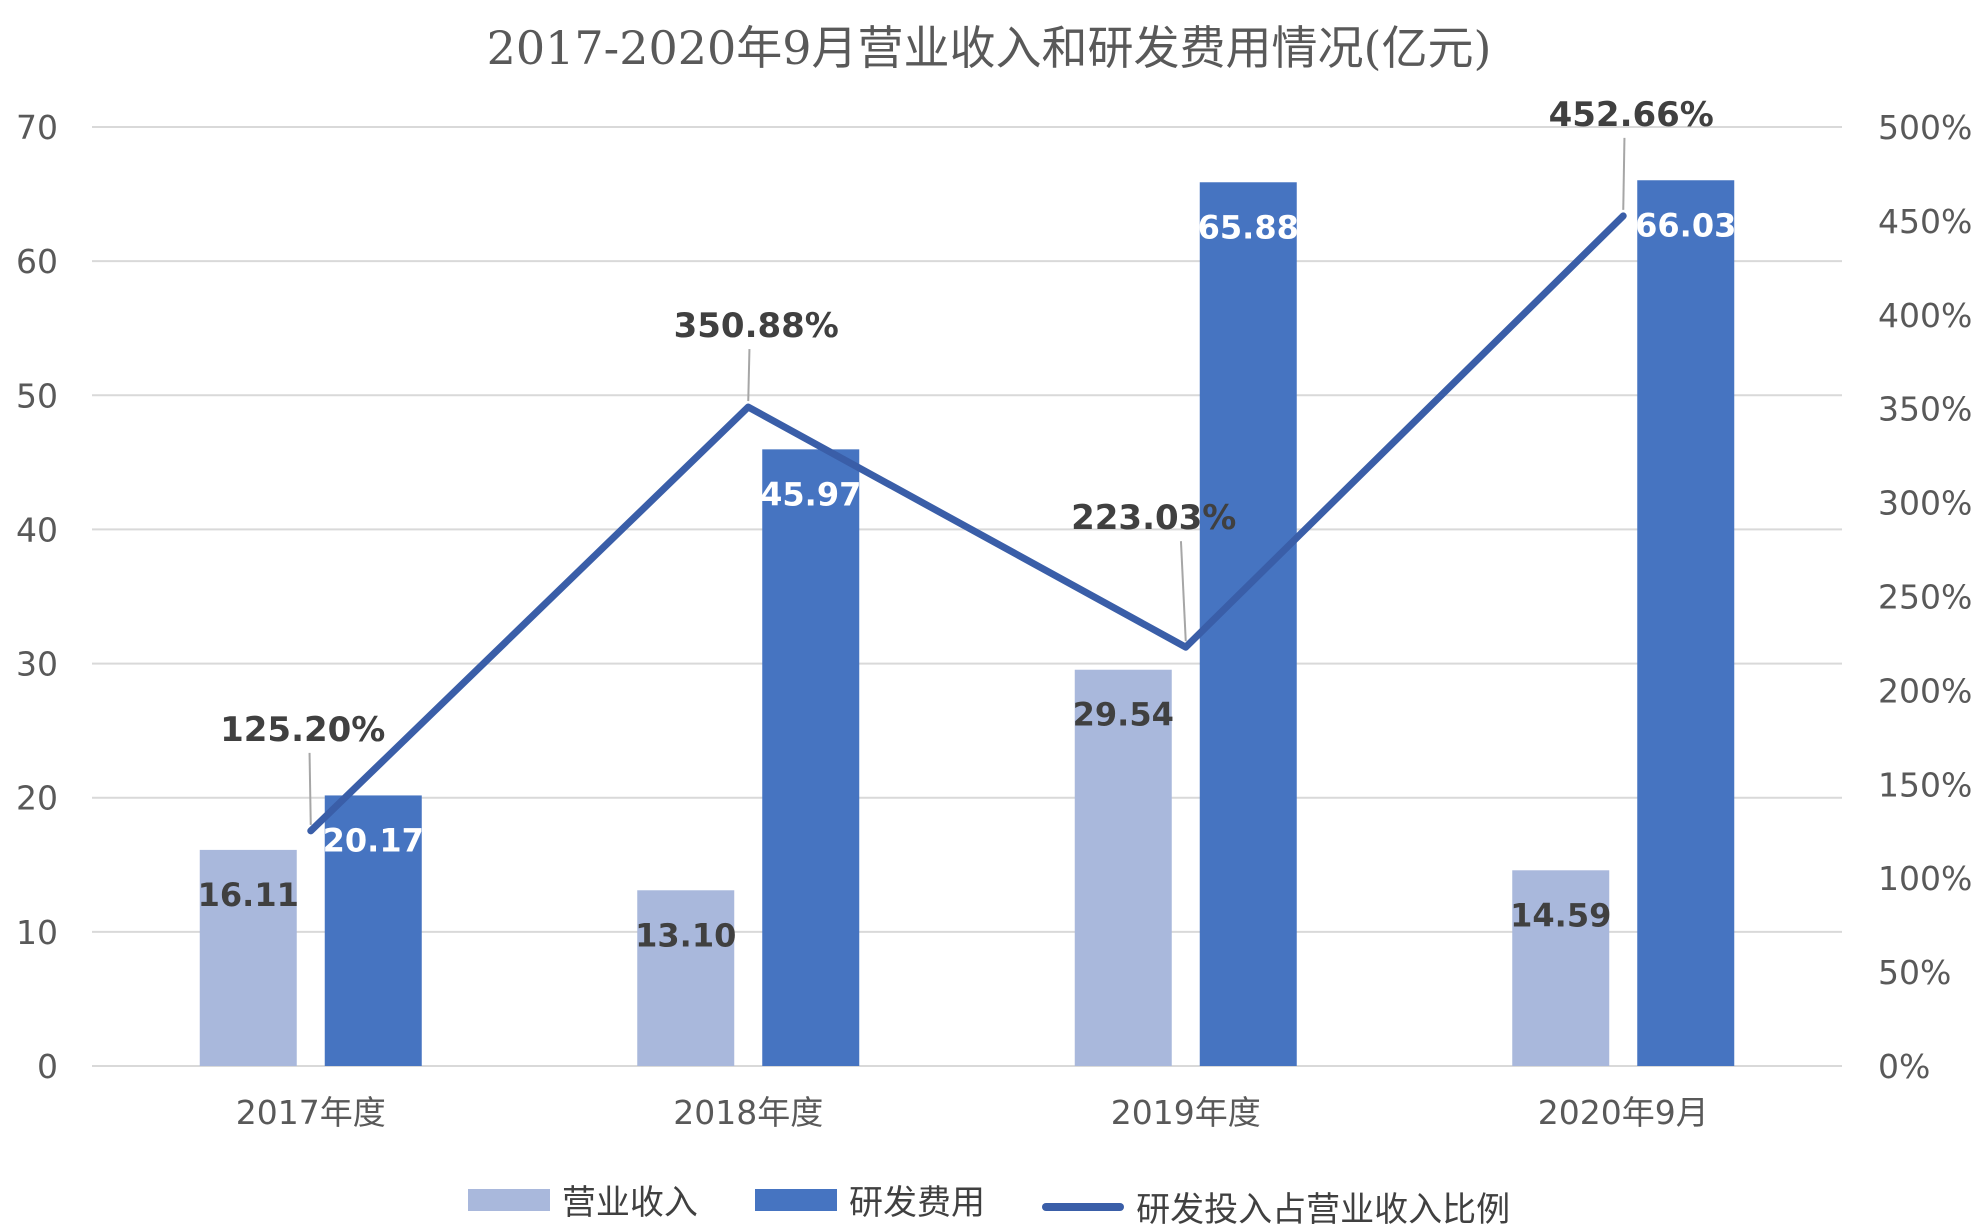  What do you see at coordinates (796, 1199) in the screenshot?
I see `legend-swatch-rd` at bounding box center [796, 1199].